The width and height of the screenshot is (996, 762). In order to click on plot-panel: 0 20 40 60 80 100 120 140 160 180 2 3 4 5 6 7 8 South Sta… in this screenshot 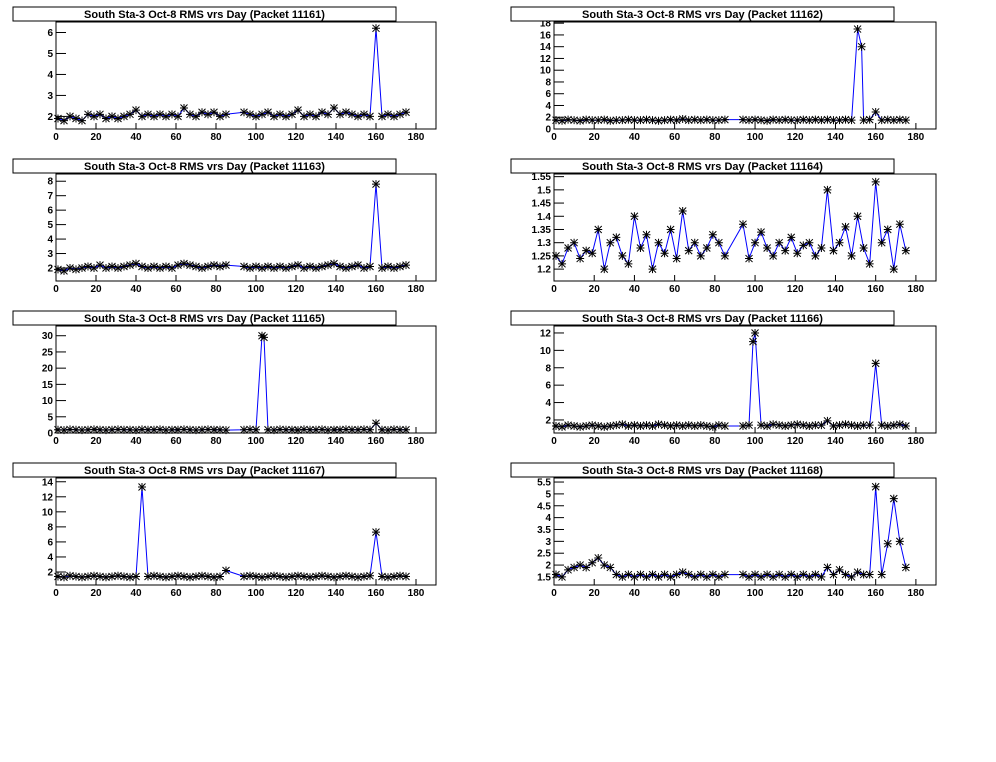, I will do `click(224, 226)`.